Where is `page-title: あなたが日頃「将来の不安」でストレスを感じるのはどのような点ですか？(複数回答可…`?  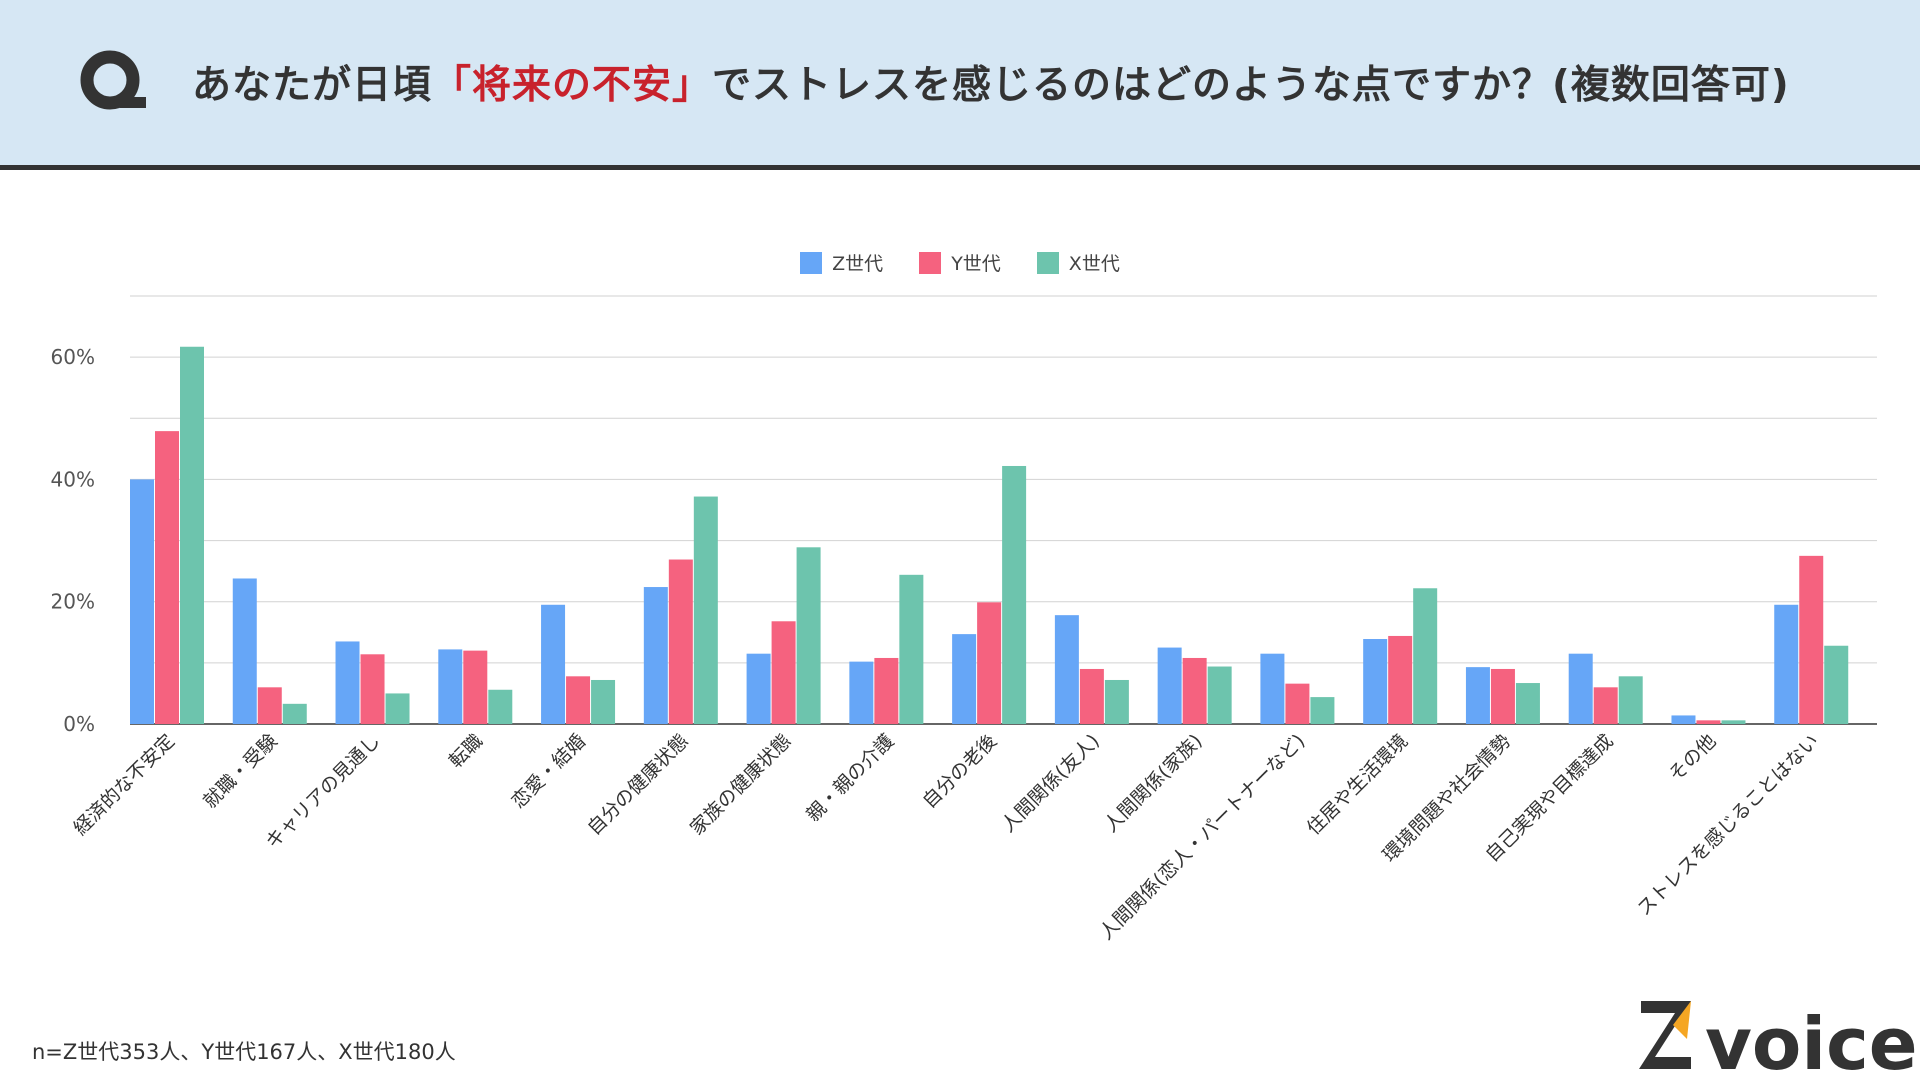
page-title: あなたが日頃「将来の不安」でストレスを感じるのはどのような点ですか？(複数回答可… is located at coordinates (991, 86).